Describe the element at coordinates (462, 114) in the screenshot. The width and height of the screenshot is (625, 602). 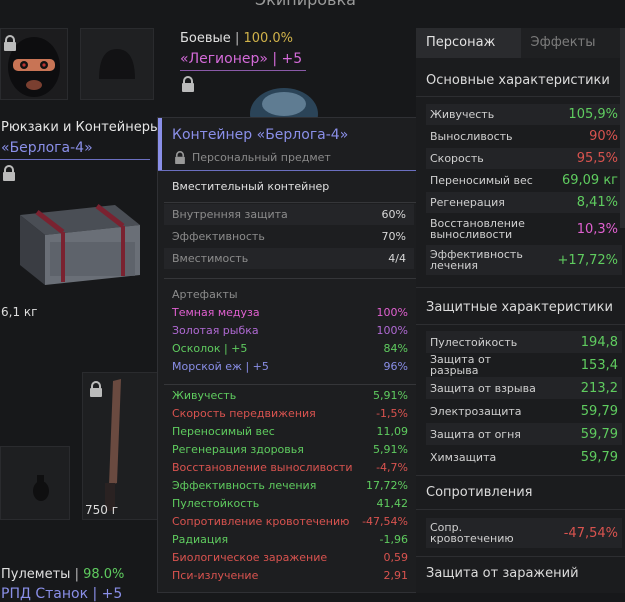
I see `stat-label: Живучесть` at that location.